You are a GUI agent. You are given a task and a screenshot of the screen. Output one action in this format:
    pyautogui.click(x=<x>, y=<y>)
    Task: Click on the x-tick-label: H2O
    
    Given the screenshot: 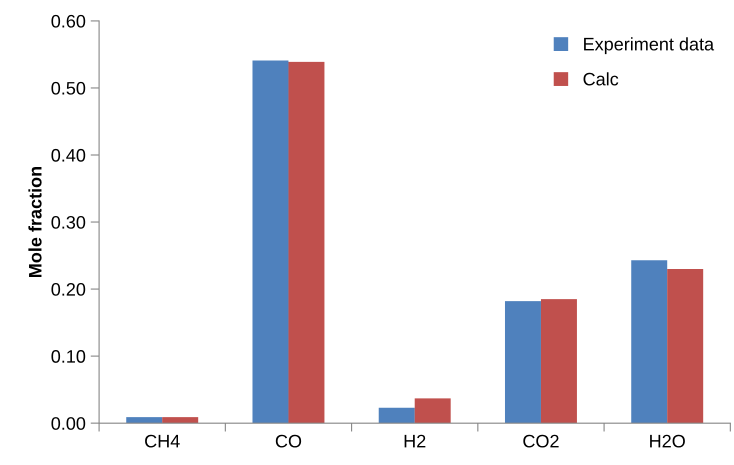 What is the action you would take?
    pyautogui.click(x=667, y=441)
    